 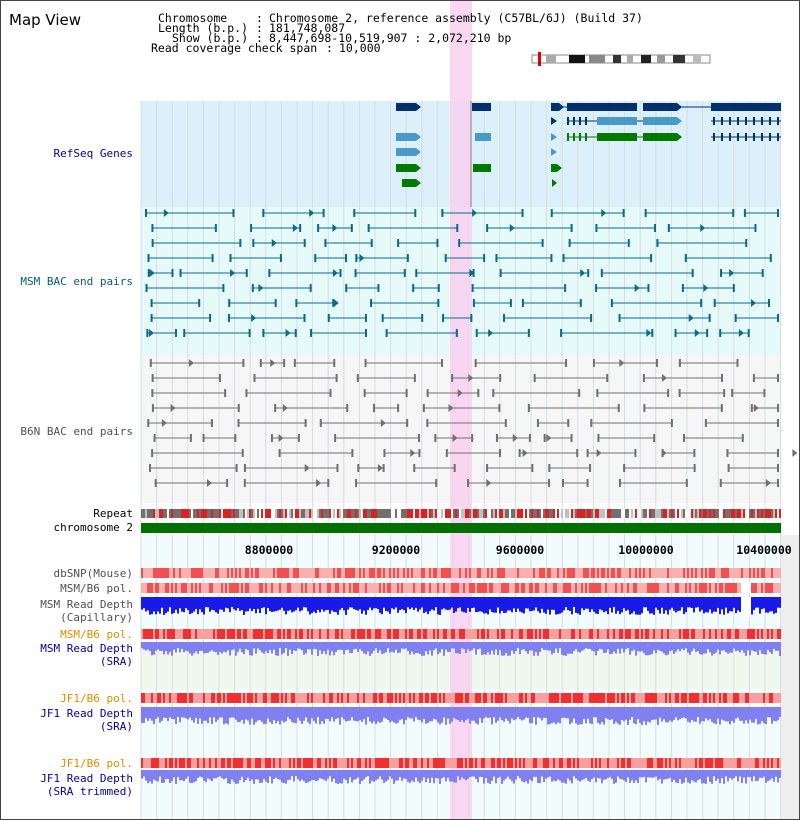 What do you see at coordinates (93, 527) in the screenshot?
I see `track-label-chromosome: chromosome 2` at bounding box center [93, 527].